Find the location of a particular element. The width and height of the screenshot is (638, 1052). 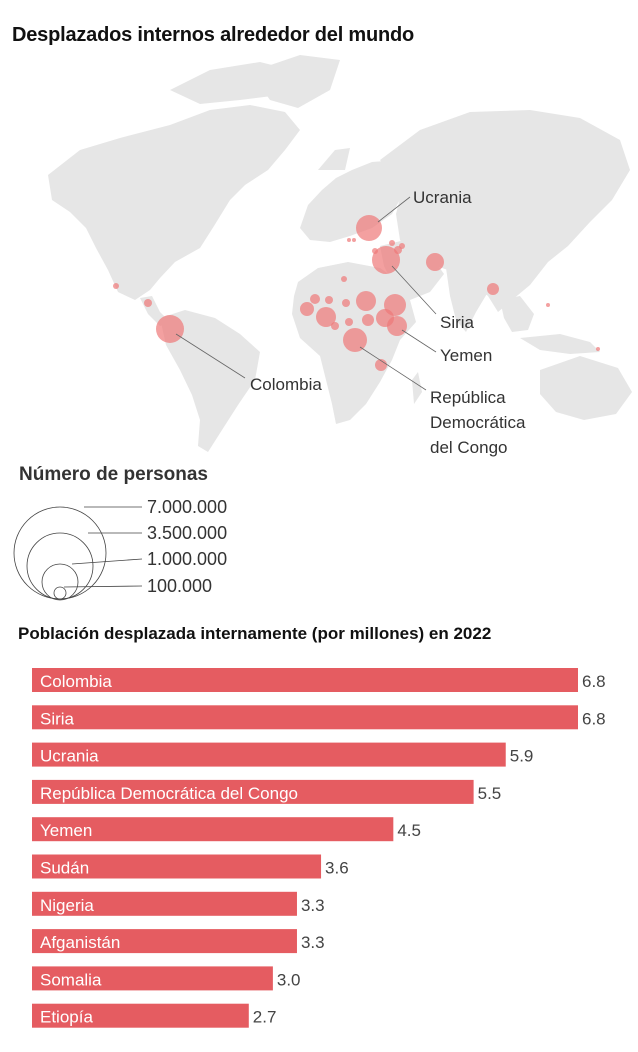

bubble-philippines is located at coordinates (548, 305).